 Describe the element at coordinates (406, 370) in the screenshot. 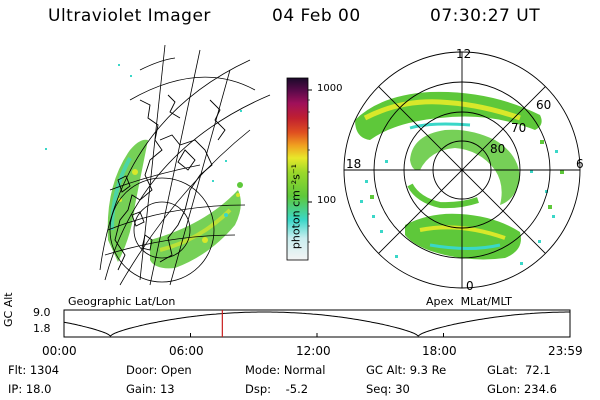

I see `info-gcalt: GC Alt: 9.3 Re` at that location.